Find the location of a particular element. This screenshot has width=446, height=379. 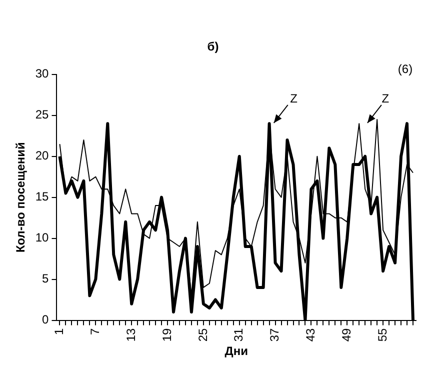

y-tick-label: 10 is located at coordinates (42, 237).